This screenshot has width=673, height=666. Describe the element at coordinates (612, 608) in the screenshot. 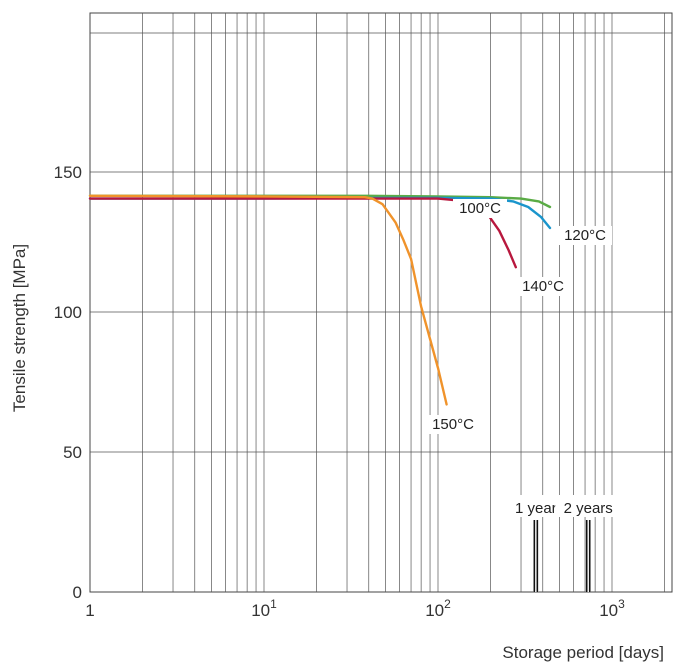

I see `x-tick-label: 10³` at that location.